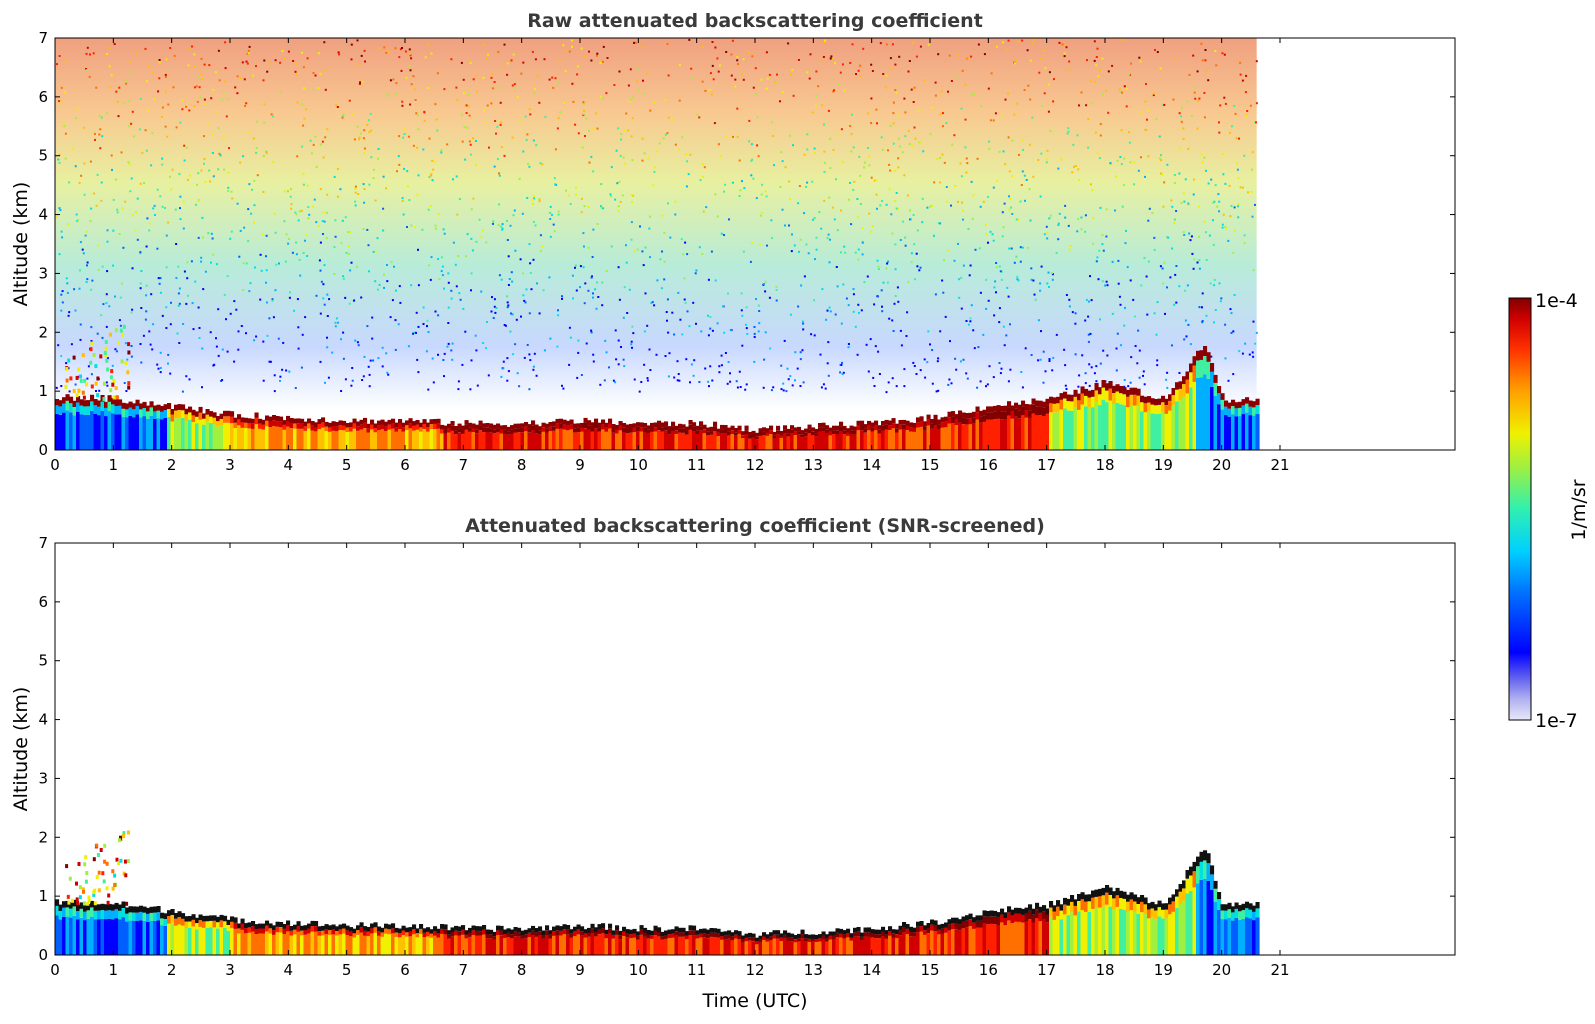  Describe the element at coordinates (21, 749) in the screenshot. I see `screened-y-axis-label: Altitude (km)` at that location.